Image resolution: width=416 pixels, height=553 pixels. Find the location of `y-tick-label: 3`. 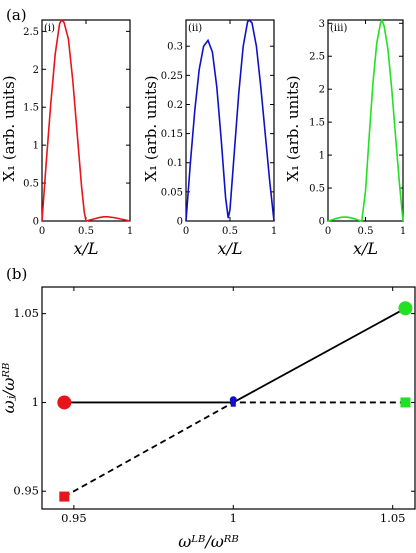

y-tick-label: 3 is located at coordinates (322, 24).